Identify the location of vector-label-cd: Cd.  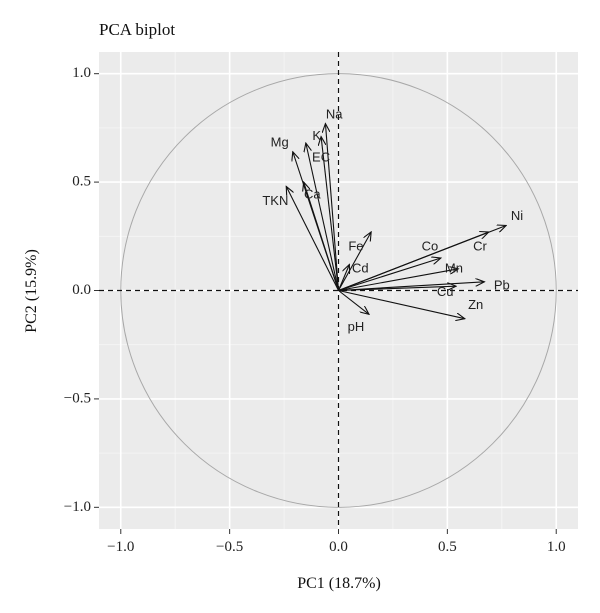
(360, 267).